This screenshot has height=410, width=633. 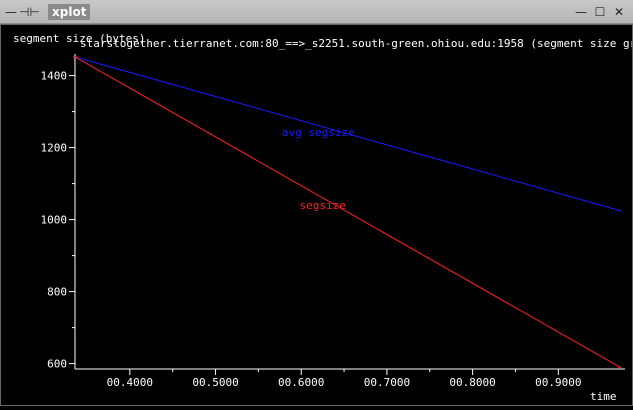 I want to click on series-label: segsize, so click(x=322, y=205).